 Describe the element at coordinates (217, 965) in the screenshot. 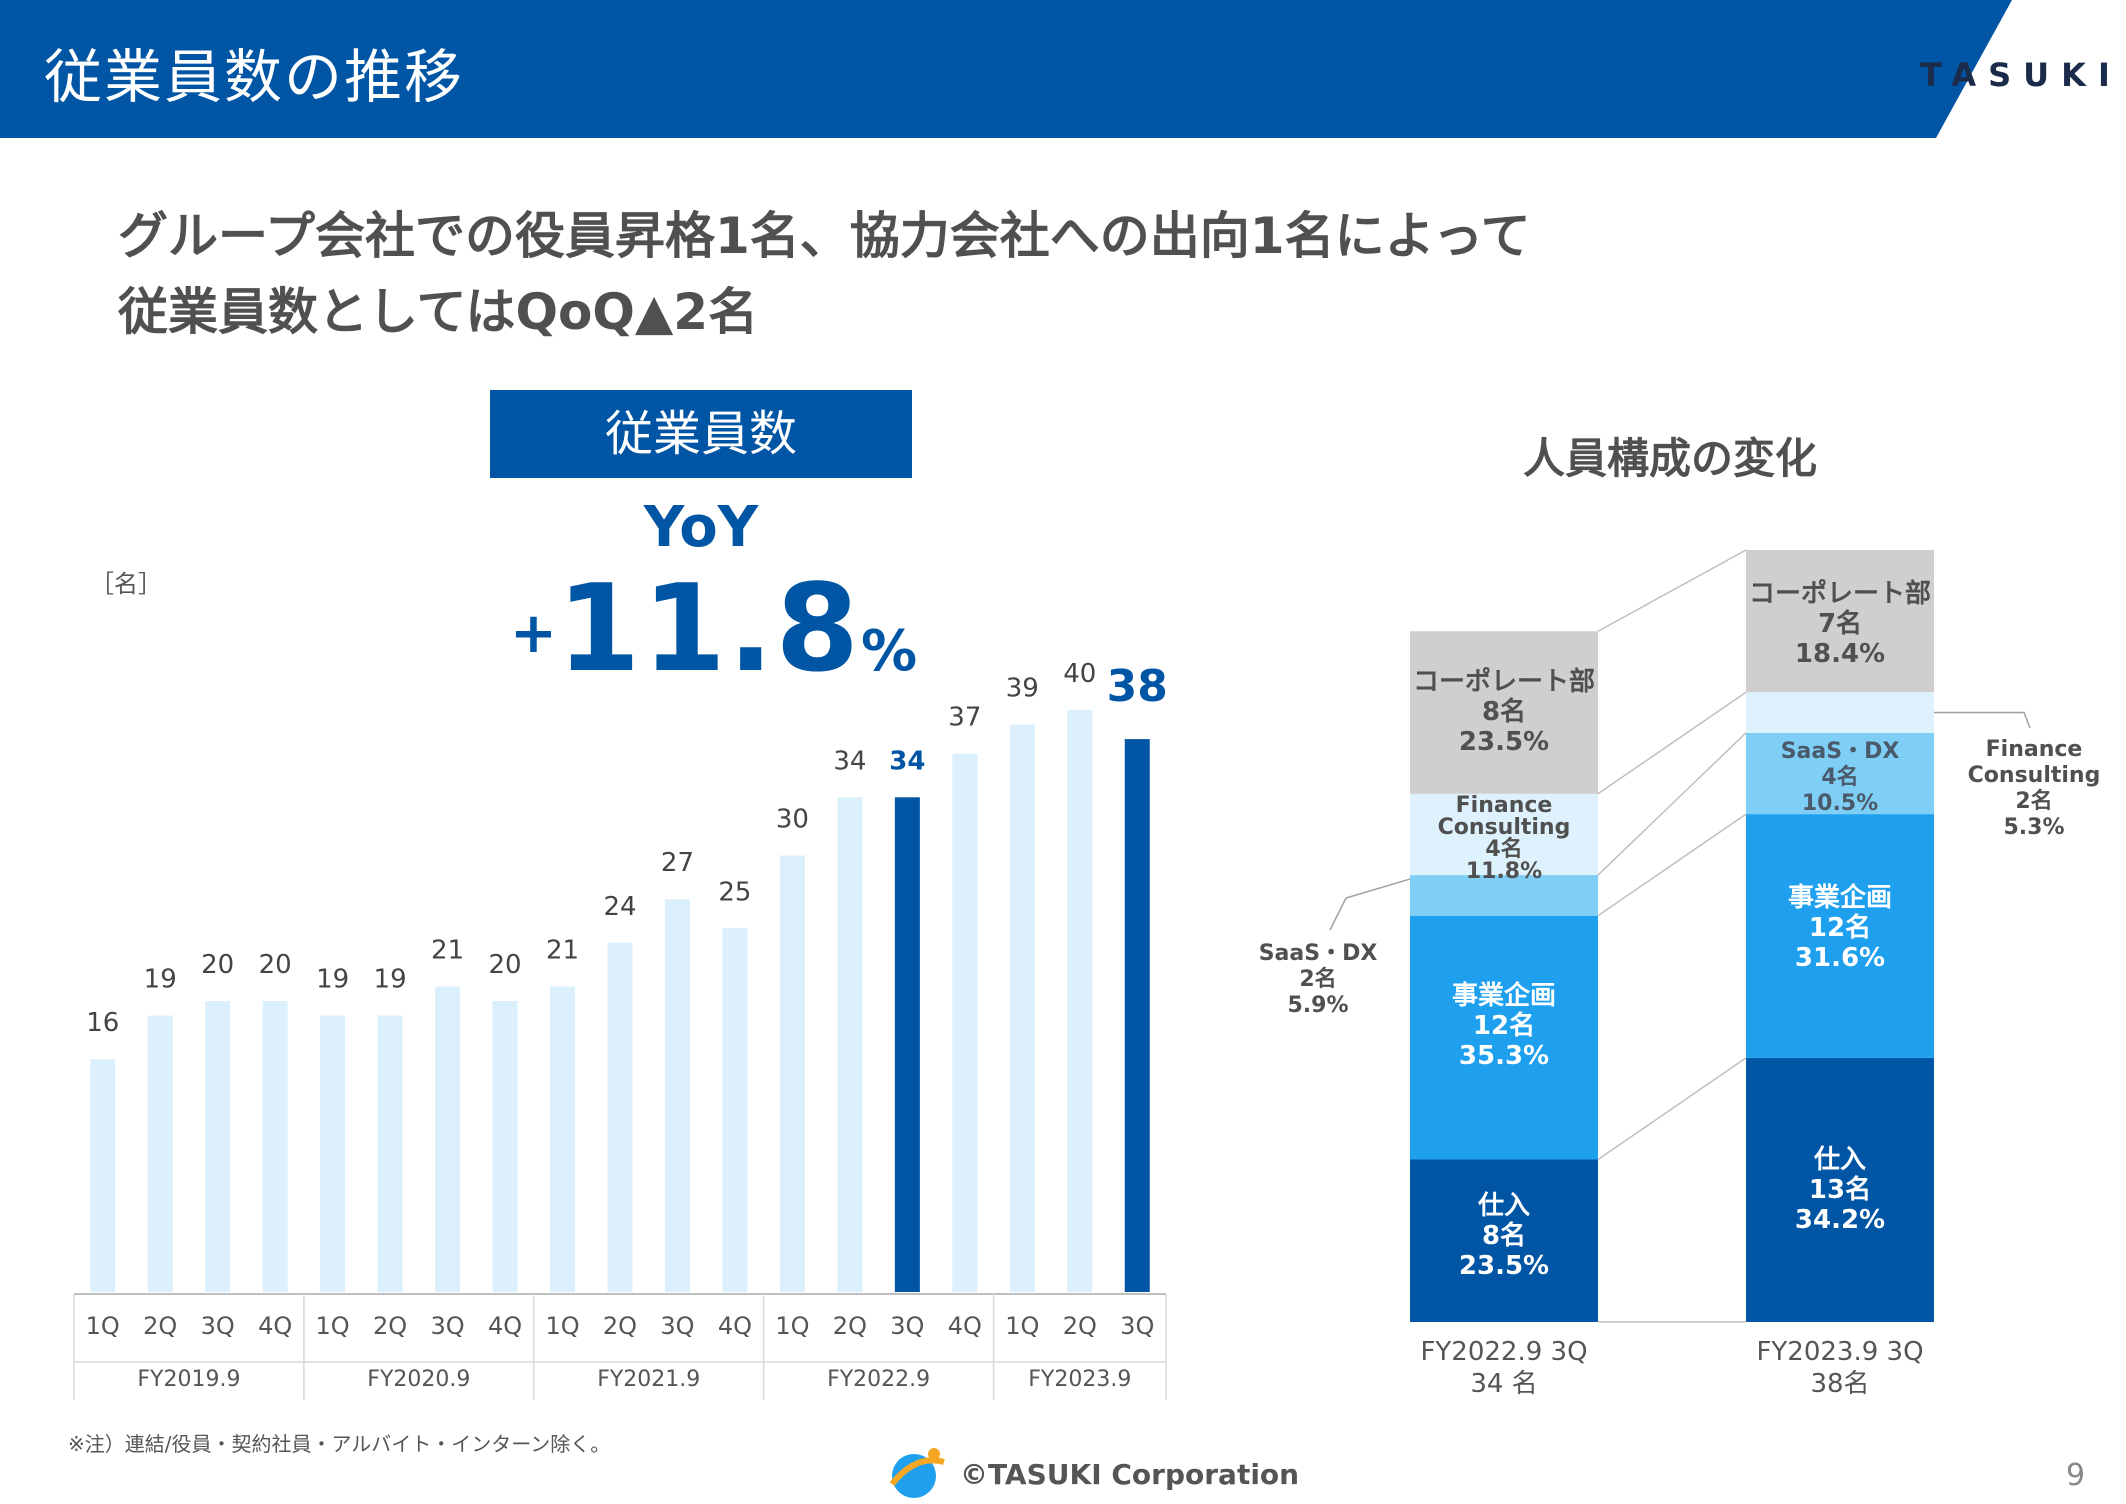

I see `data-label-2: 20` at that location.